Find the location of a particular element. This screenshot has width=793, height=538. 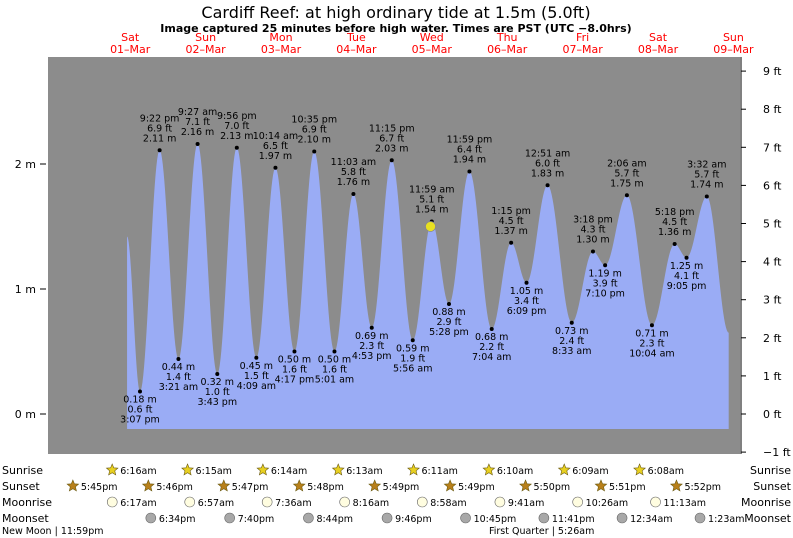

tide-label: 5.1 ft is located at coordinates (431, 200).